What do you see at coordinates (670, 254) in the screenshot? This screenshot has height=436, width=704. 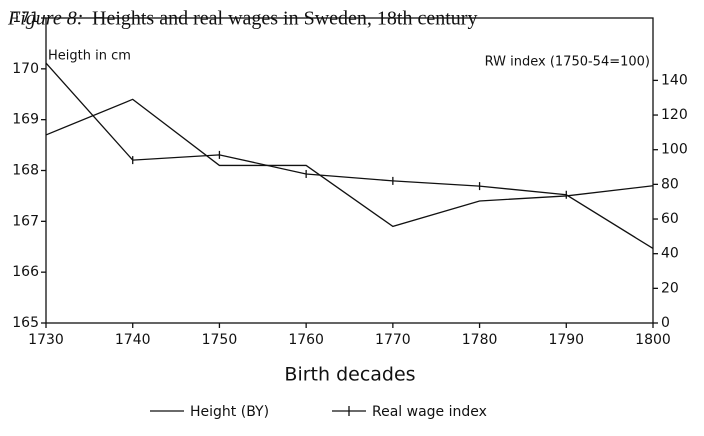 I see `y2-tick-label: 40` at bounding box center [670, 254].